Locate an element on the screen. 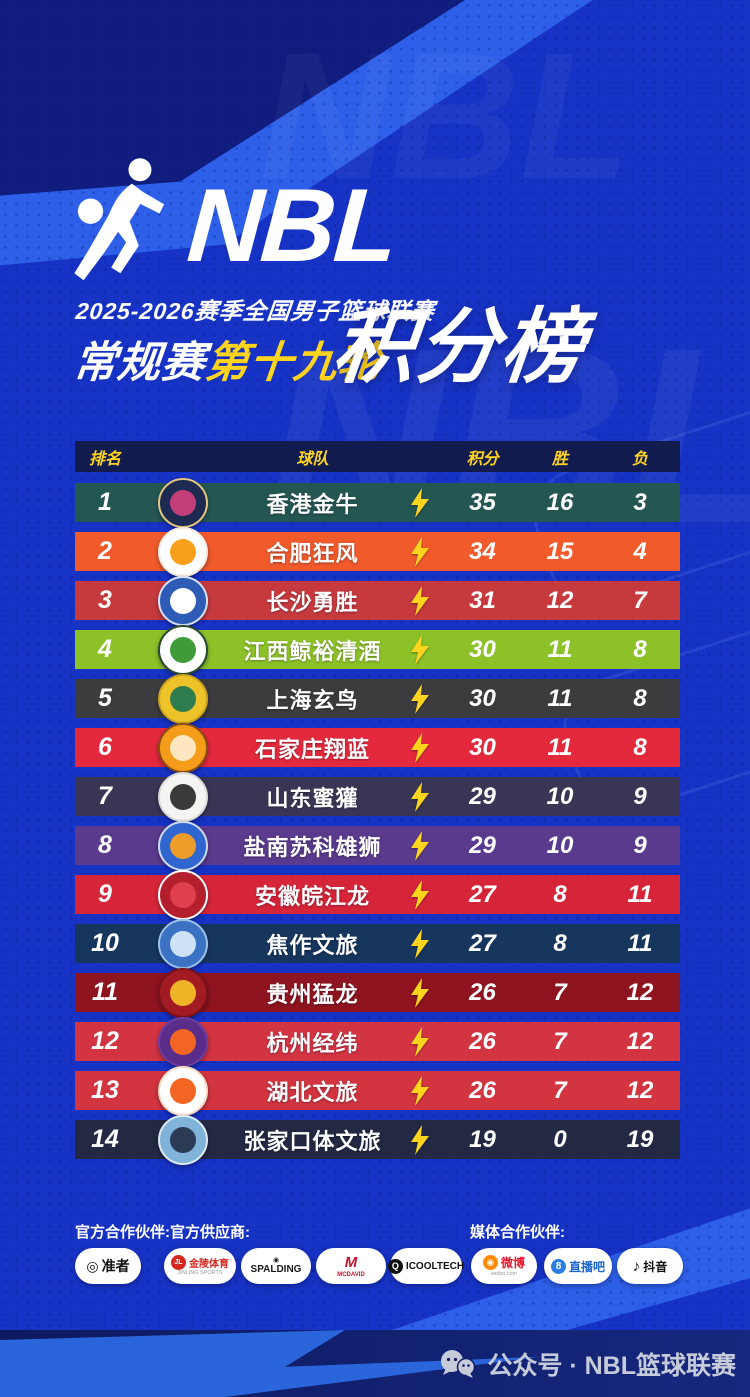 The width and height of the screenshot is (750, 1397). wins-value: 12 is located at coordinates (560, 600).